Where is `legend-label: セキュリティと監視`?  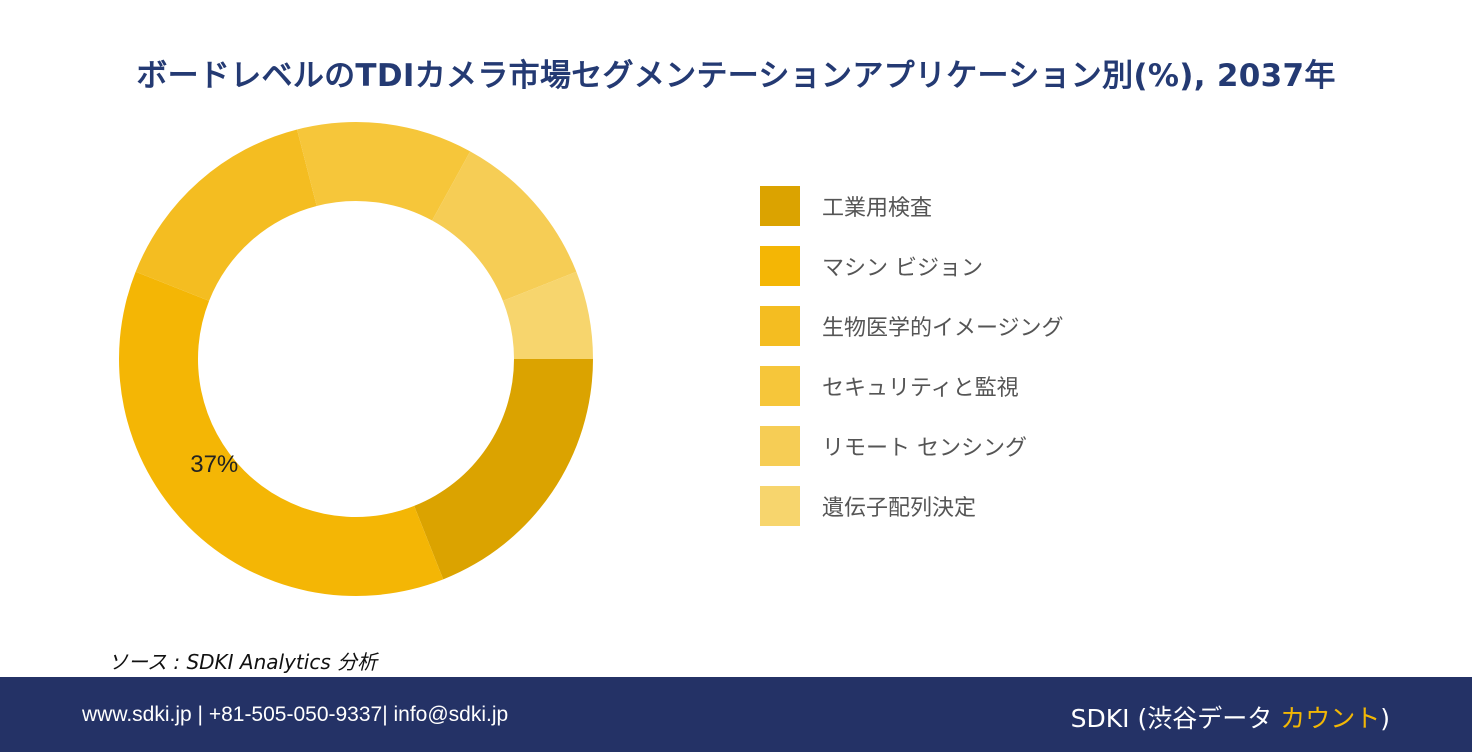 legend-label: セキュリティと監視 is located at coordinates (920, 388).